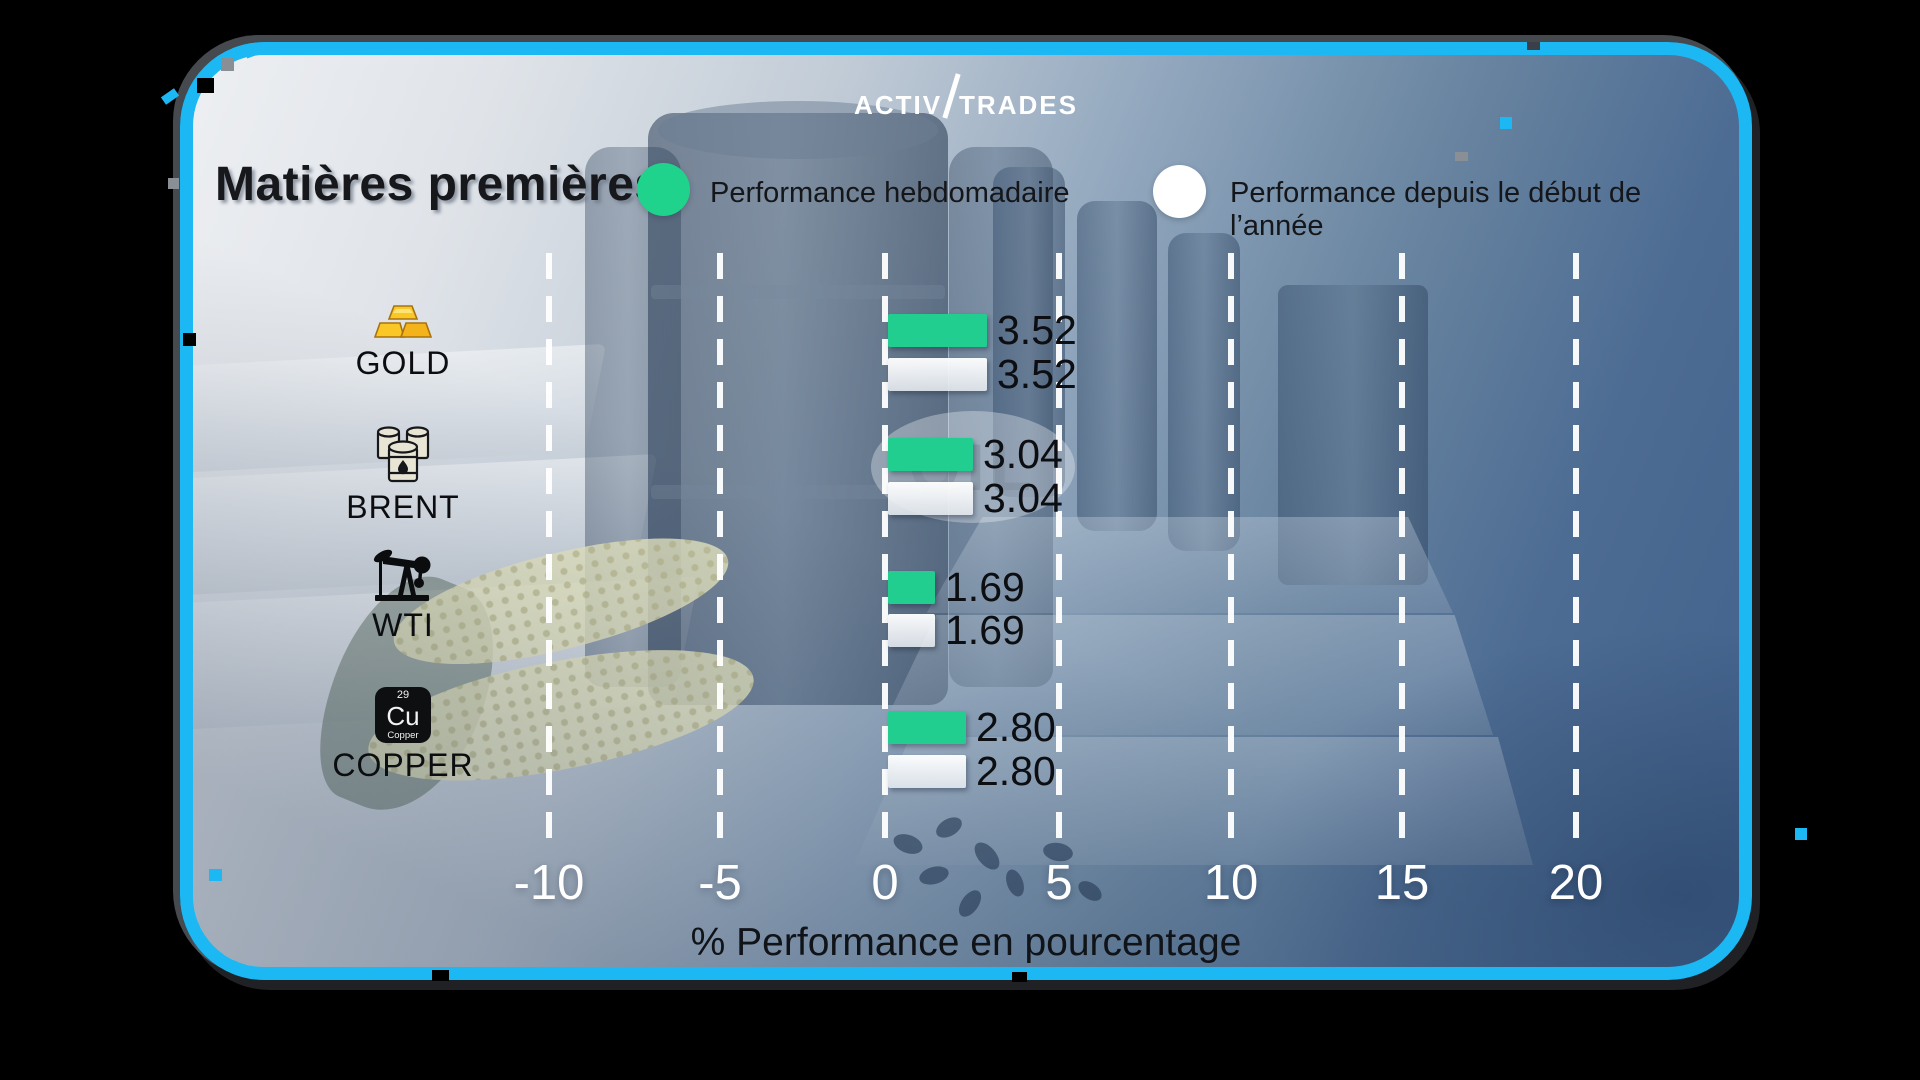 The height and width of the screenshot is (1080, 1920). What do you see at coordinates (403, 363) in the screenshot?
I see `category-label: GOLD` at bounding box center [403, 363].